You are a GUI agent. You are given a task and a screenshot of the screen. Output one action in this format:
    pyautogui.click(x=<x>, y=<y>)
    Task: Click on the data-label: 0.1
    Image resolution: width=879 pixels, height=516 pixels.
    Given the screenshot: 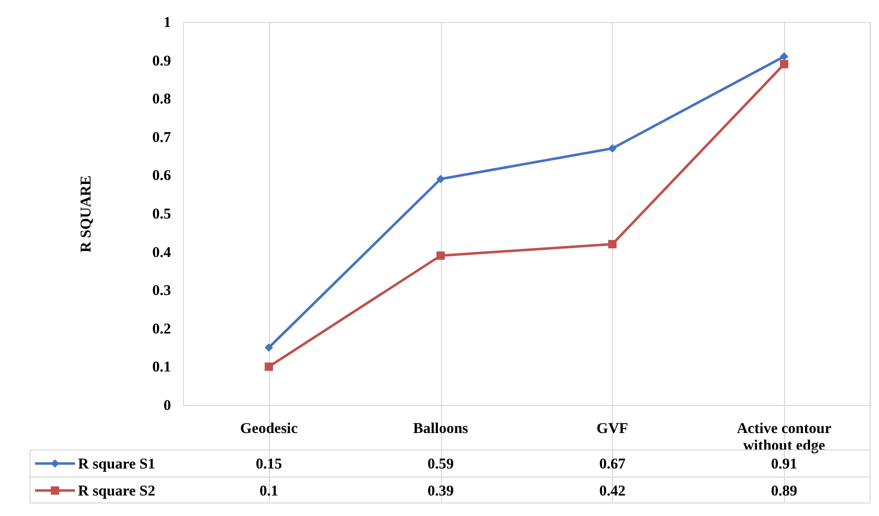 What is the action you would take?
    pyautogui.click(x=269, y=492)
    